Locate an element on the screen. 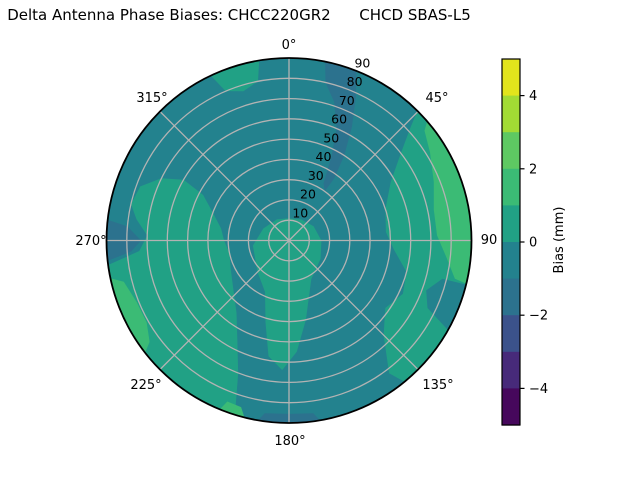  contour-region-west-annulus is located at coordinates (172, 298).